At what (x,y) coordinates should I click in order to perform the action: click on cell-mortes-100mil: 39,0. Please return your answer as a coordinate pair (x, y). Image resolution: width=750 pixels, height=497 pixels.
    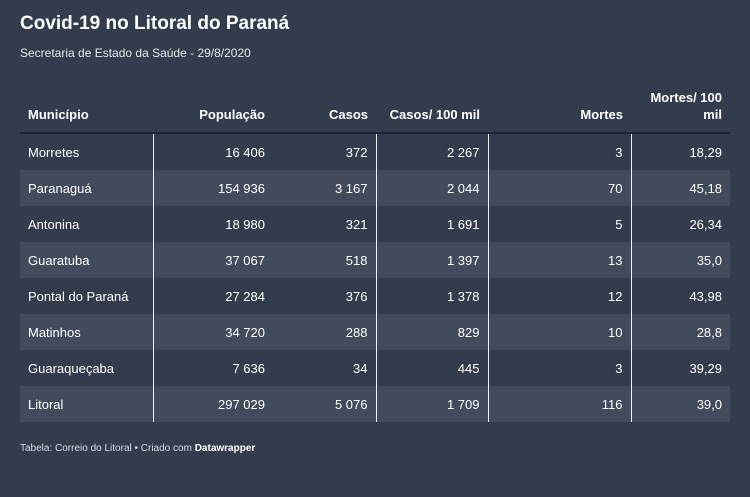
    Looking at the image, I should click on (680, 404).